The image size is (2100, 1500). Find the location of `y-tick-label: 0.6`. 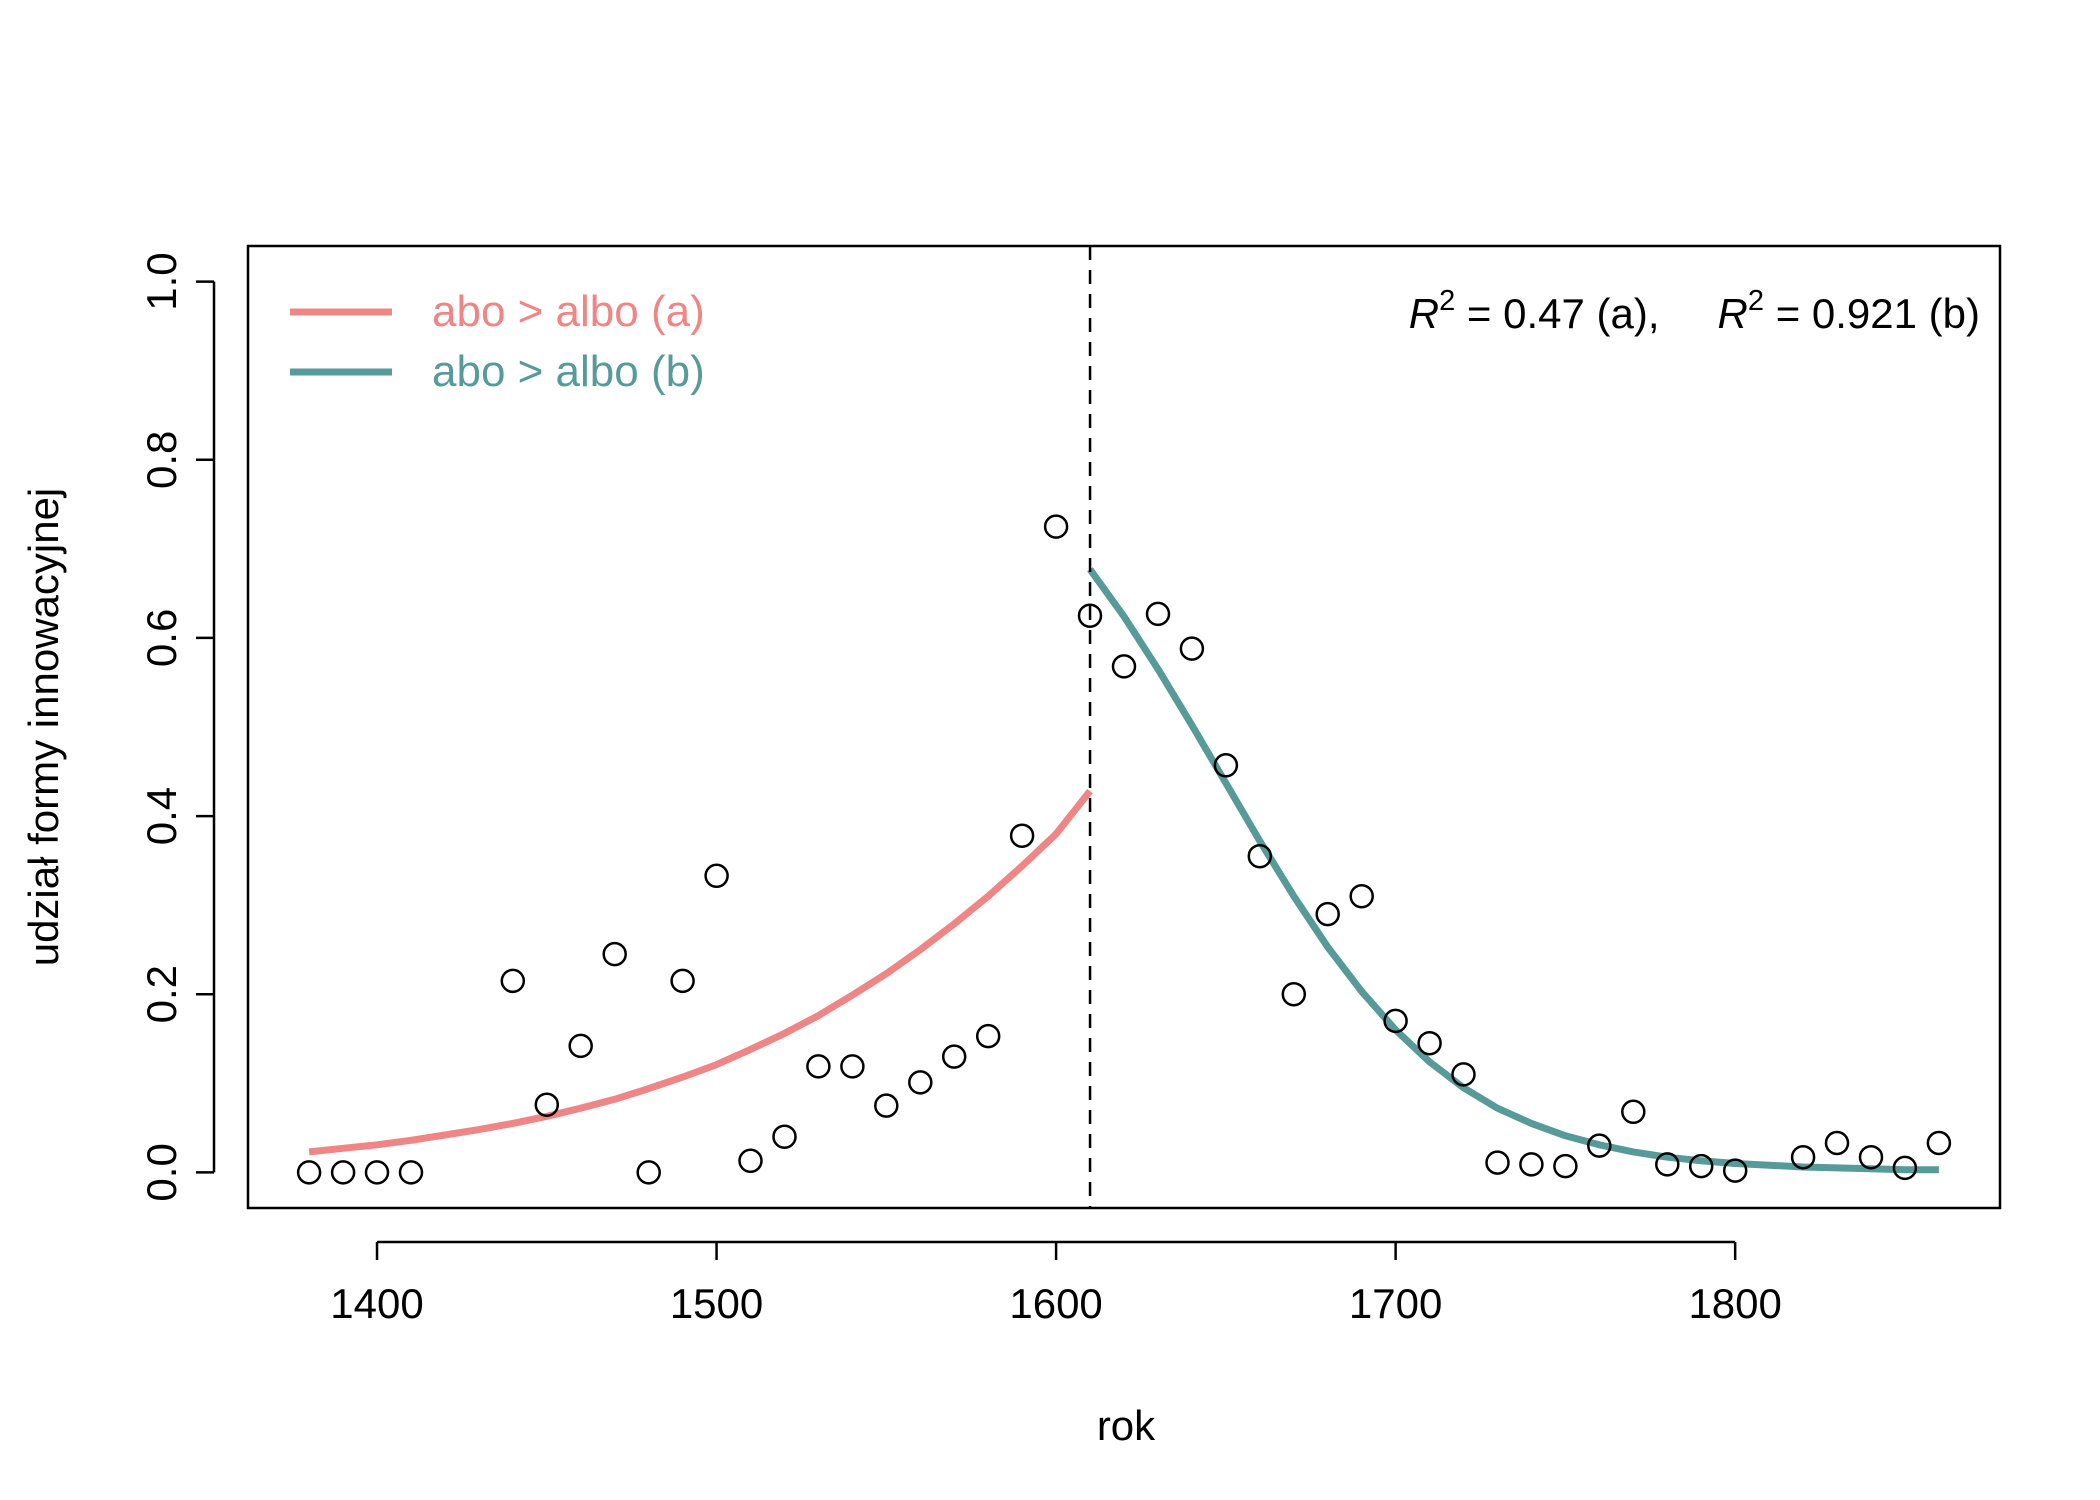

y-tick-label: 0.6 is located at coordinates (161, 638).